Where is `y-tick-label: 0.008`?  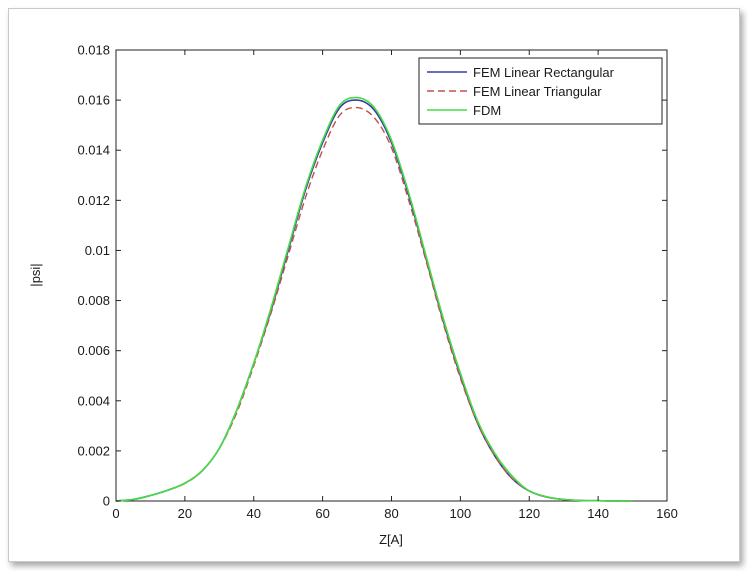
y-tick-label: 0.008 is located at coordinates (93, 300).